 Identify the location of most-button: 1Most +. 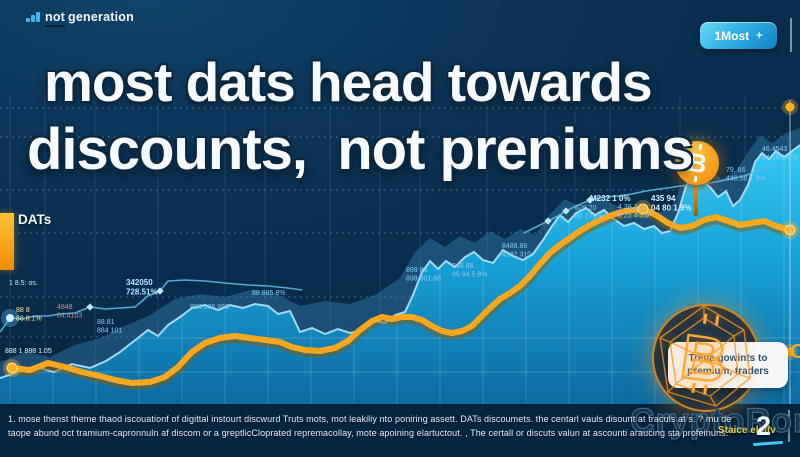
(738, 35).